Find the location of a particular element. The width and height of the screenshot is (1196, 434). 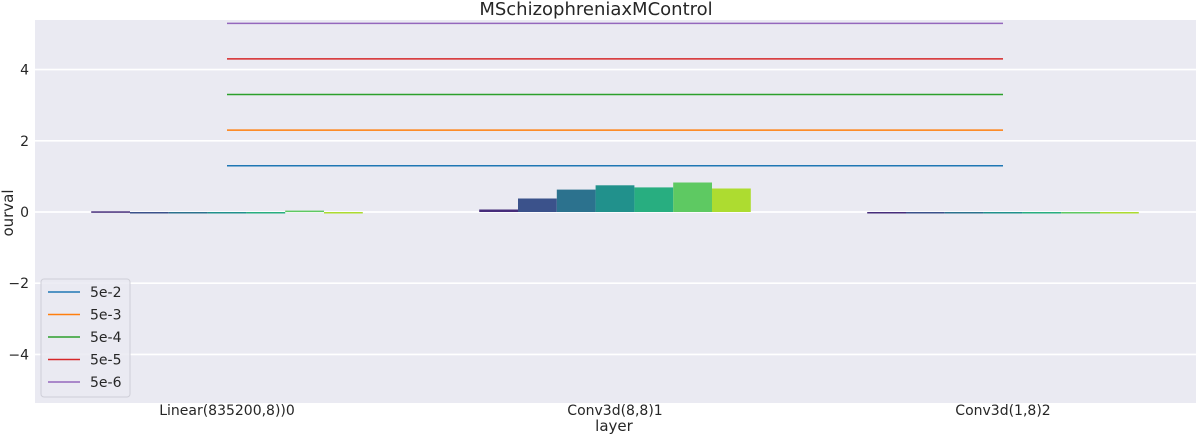

chart-title: MSchizophreniaxMControl is located at coordinates (595, 10).